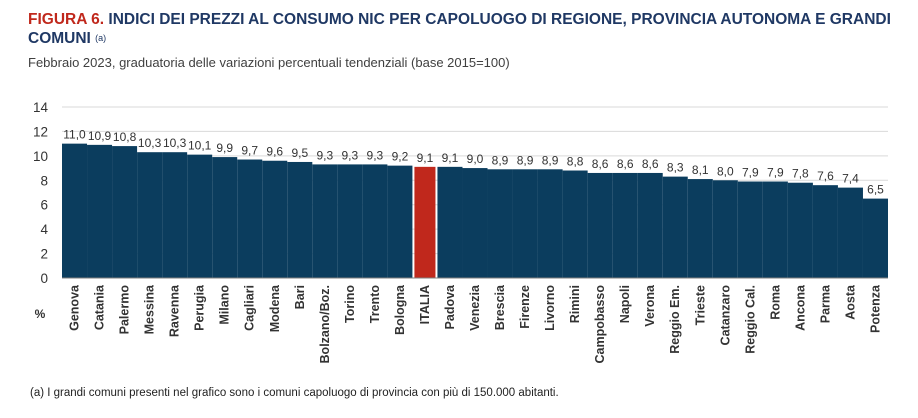 The height and width of the screenshot is (418, 918). What do you see at coordinates (575, 304) in the screenshot?
I see `x-tick-label: Rimini` at bounding box center [575, 304].